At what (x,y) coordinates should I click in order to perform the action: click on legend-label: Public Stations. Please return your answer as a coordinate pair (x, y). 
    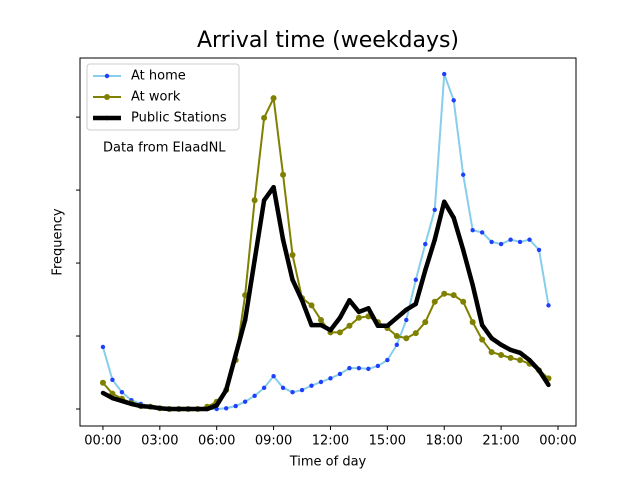
    Looking at the image, I should click on (179, 118).